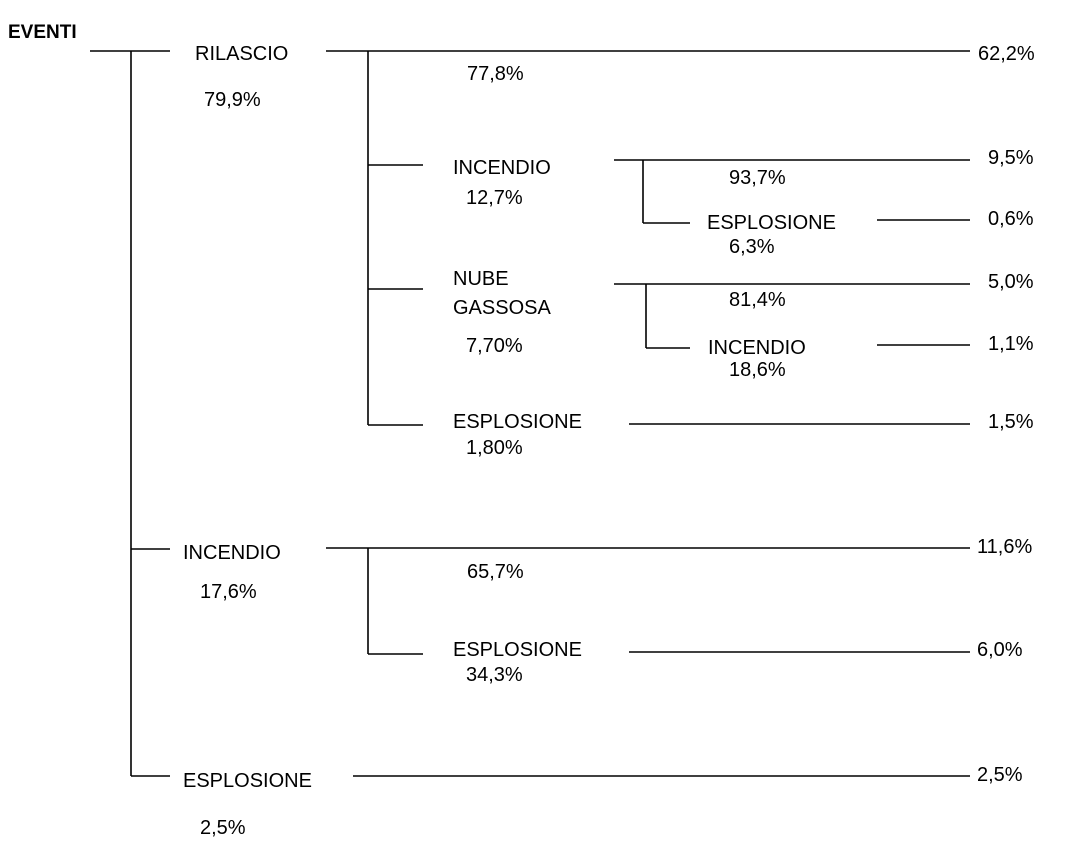  I want to click on root-label: EVENTI, so click(42, 32).